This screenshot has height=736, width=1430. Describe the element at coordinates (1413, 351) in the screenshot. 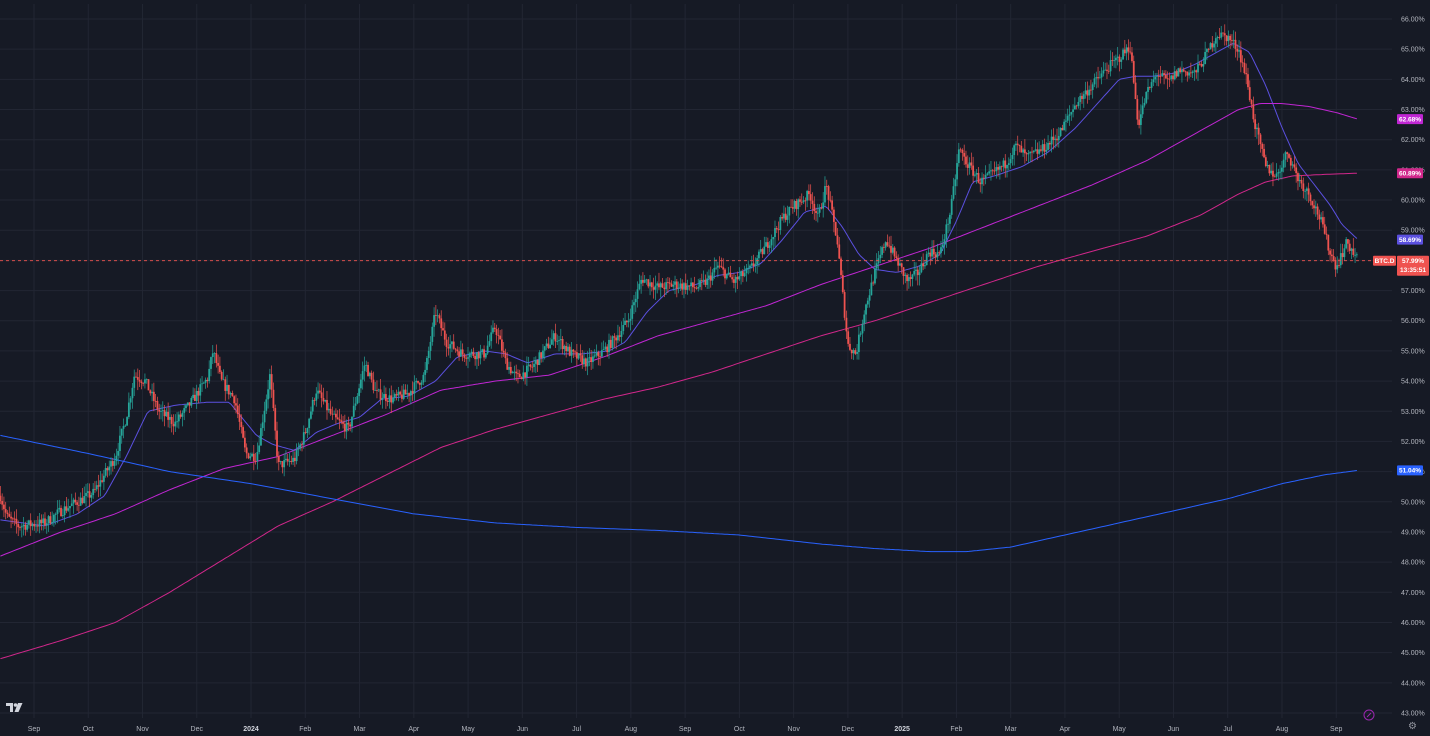

I see `y-tick-label: 55.00%` at that location.